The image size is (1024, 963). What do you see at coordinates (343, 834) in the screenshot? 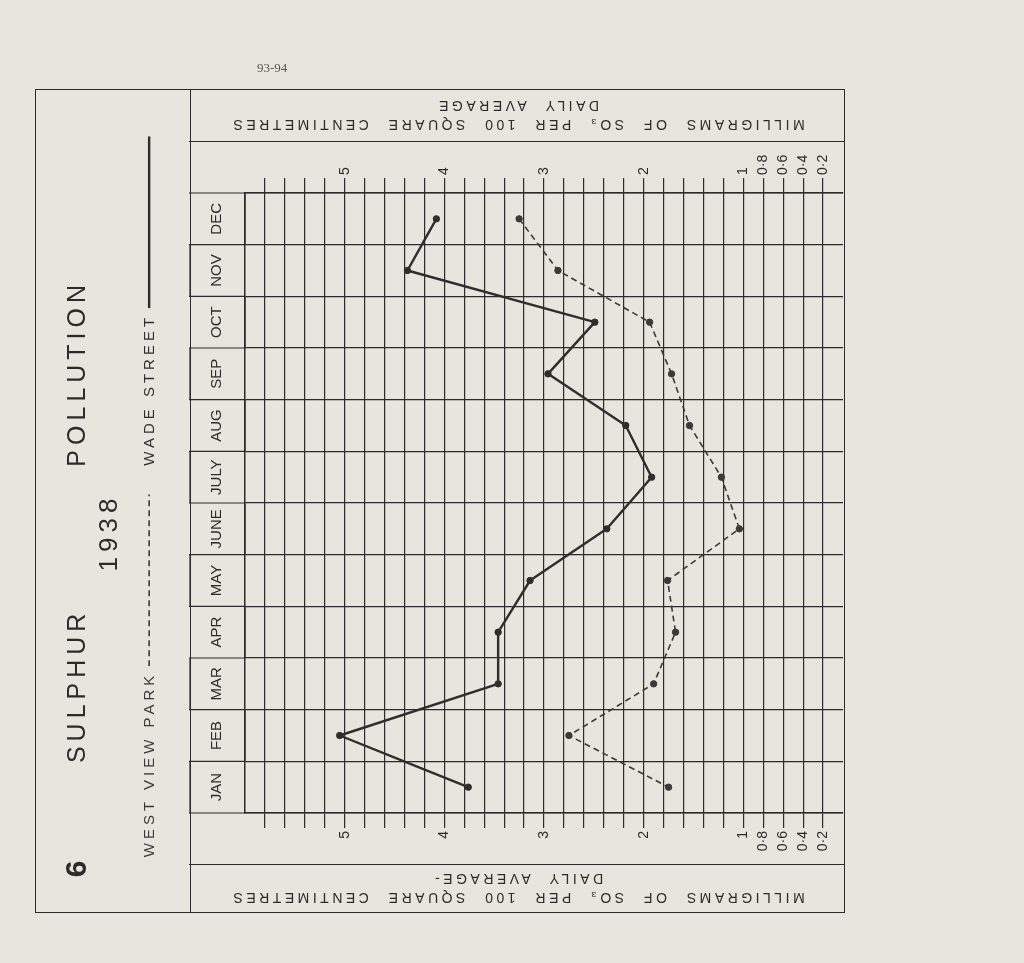
I see `x-tick-label: 5` at bounding box center [343, 834].